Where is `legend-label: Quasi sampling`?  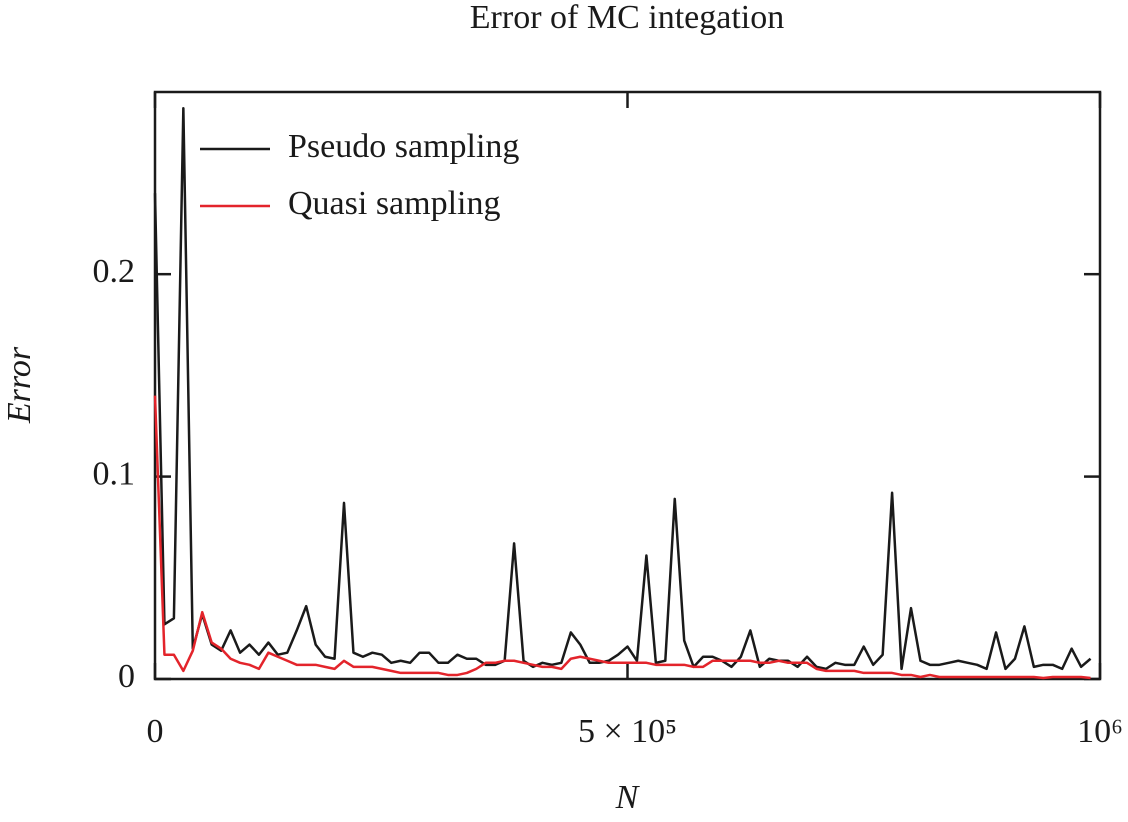
legend-label: Quasi sampling is located at coordinates (394, 203).